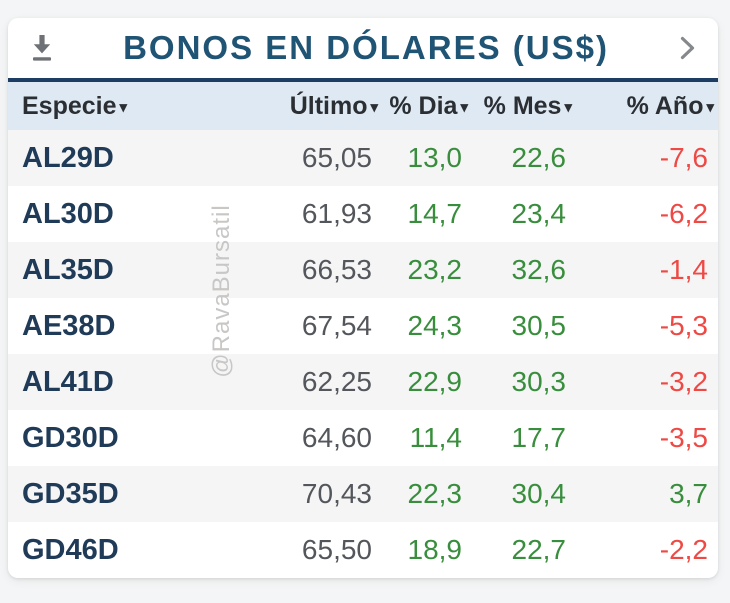 Image resolution: width=730 pixels, height=603 pixels. What do you see at coordinates (435, 269) in the screenshot?
I see `cell-dia: 23,2` at bounding box center [435, 269].